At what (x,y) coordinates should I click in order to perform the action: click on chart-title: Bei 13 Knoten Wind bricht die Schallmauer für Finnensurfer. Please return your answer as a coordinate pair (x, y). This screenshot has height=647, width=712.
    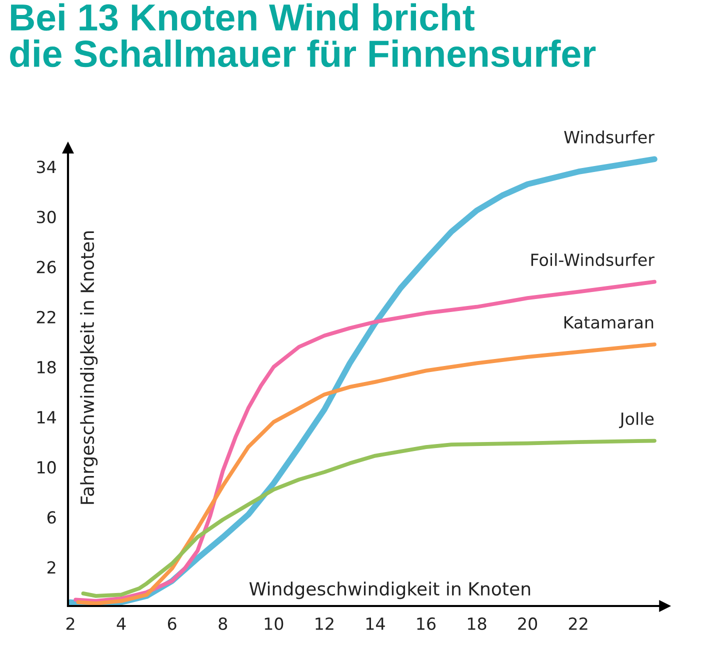
    Looking at the image, I should click on (303, 35).